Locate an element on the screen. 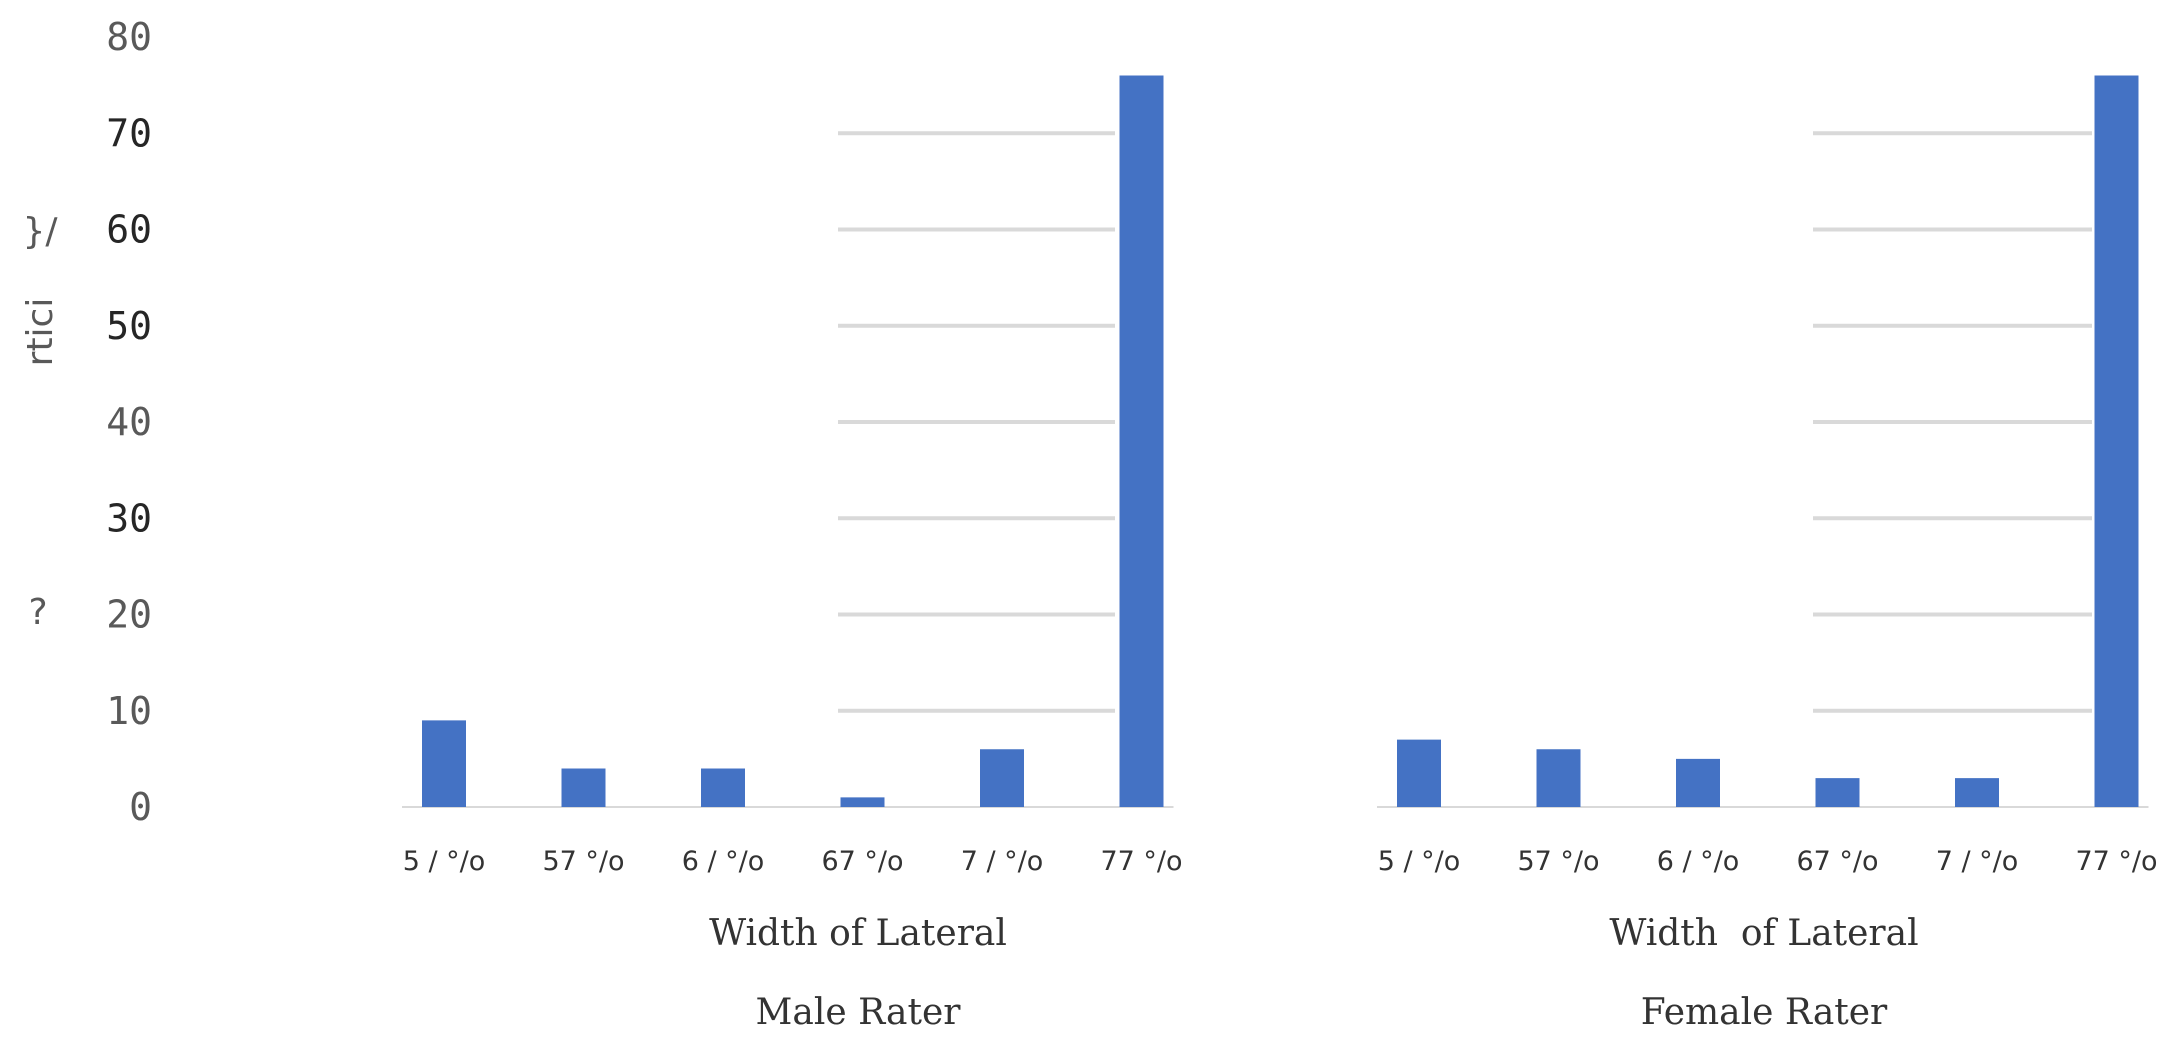  female-x-tick-label: 6 / °/o is located at coordinates (1698, 861).